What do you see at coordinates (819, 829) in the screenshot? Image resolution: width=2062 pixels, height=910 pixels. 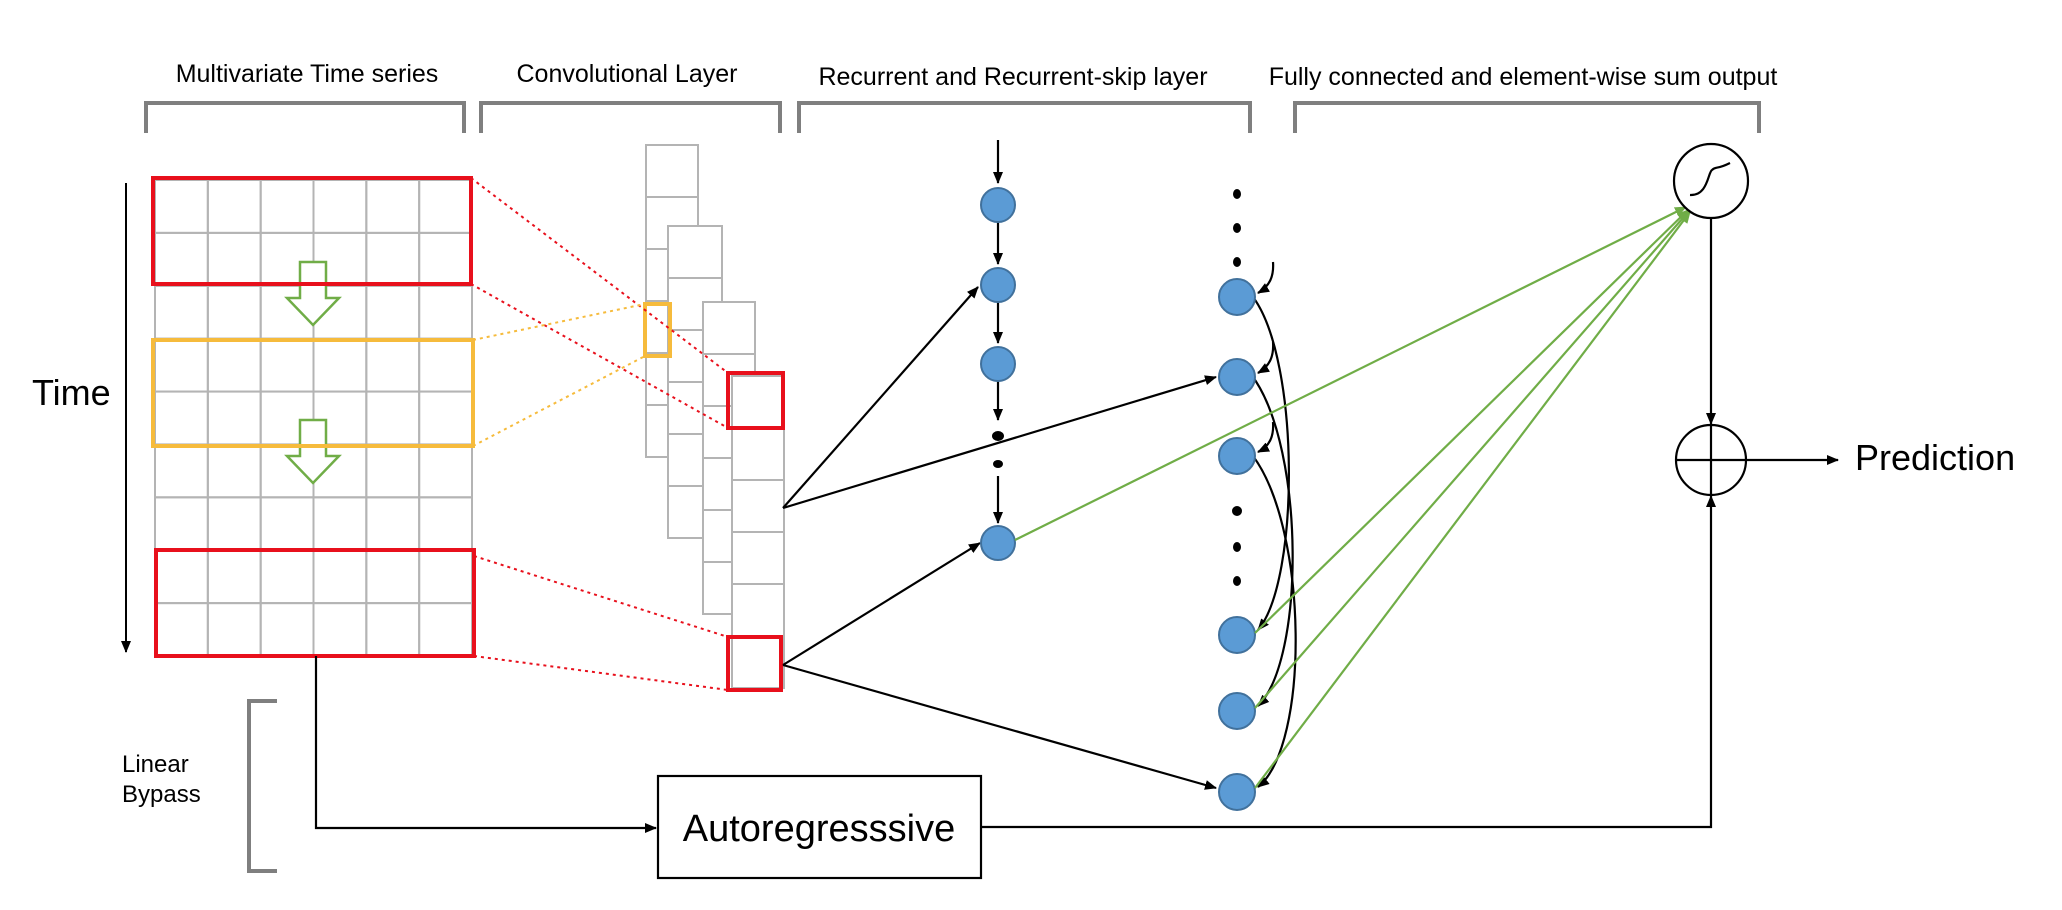 I see `autoregressive-label: Autoregresssive` at bounding box center [819, 829].